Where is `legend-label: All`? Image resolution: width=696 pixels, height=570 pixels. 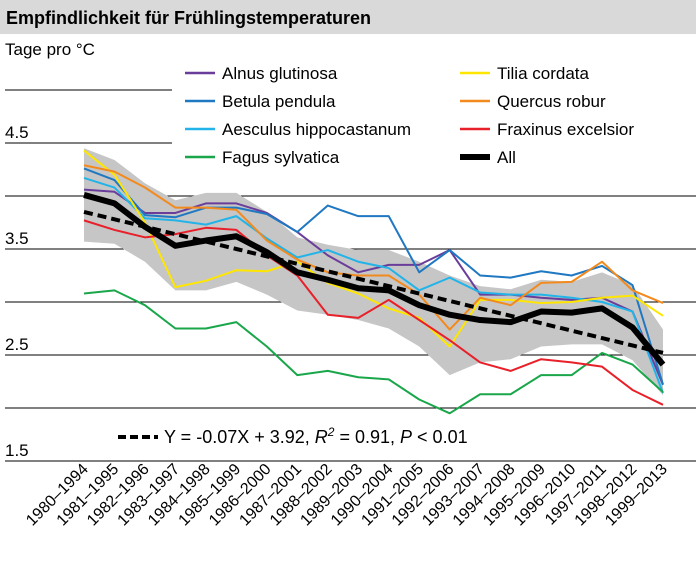 legend-label: All is located at coordinates (506, 157).